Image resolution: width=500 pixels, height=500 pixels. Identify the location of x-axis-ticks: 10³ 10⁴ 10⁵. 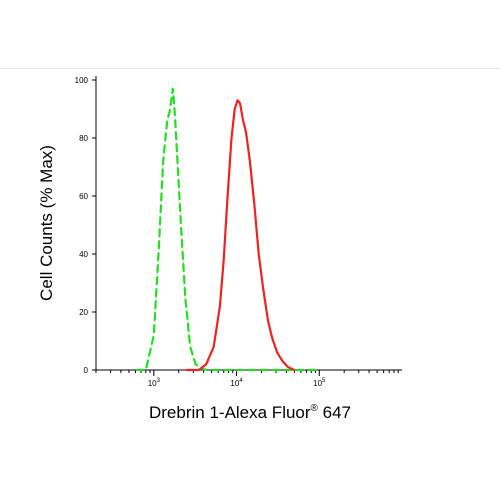
(247, 379).